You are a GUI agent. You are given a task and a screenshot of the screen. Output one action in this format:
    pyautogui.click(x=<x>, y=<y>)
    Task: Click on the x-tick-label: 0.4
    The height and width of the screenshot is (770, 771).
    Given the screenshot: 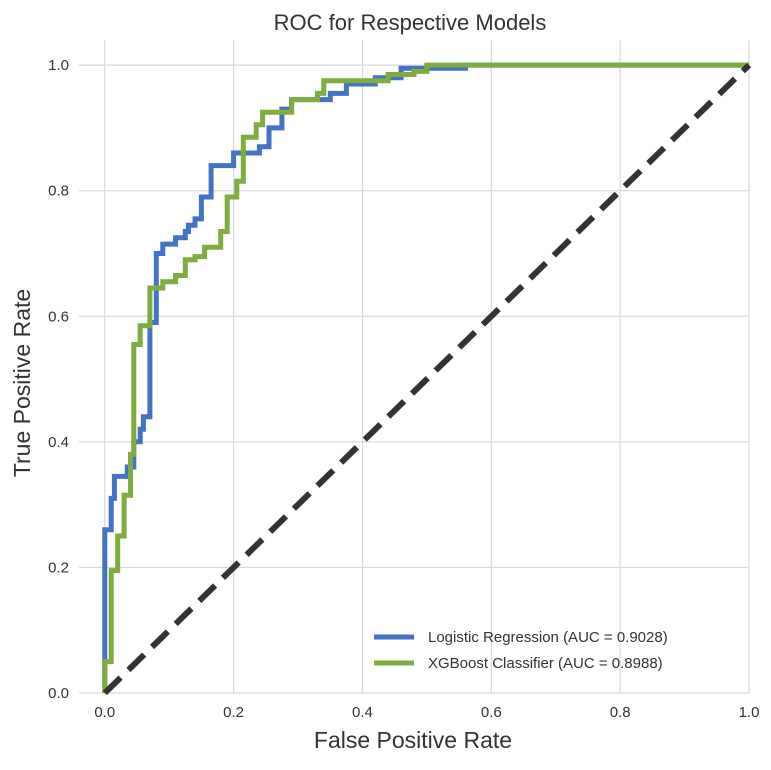 What is the action you would take?
    pyautogui.click(x=362, y=712)
    